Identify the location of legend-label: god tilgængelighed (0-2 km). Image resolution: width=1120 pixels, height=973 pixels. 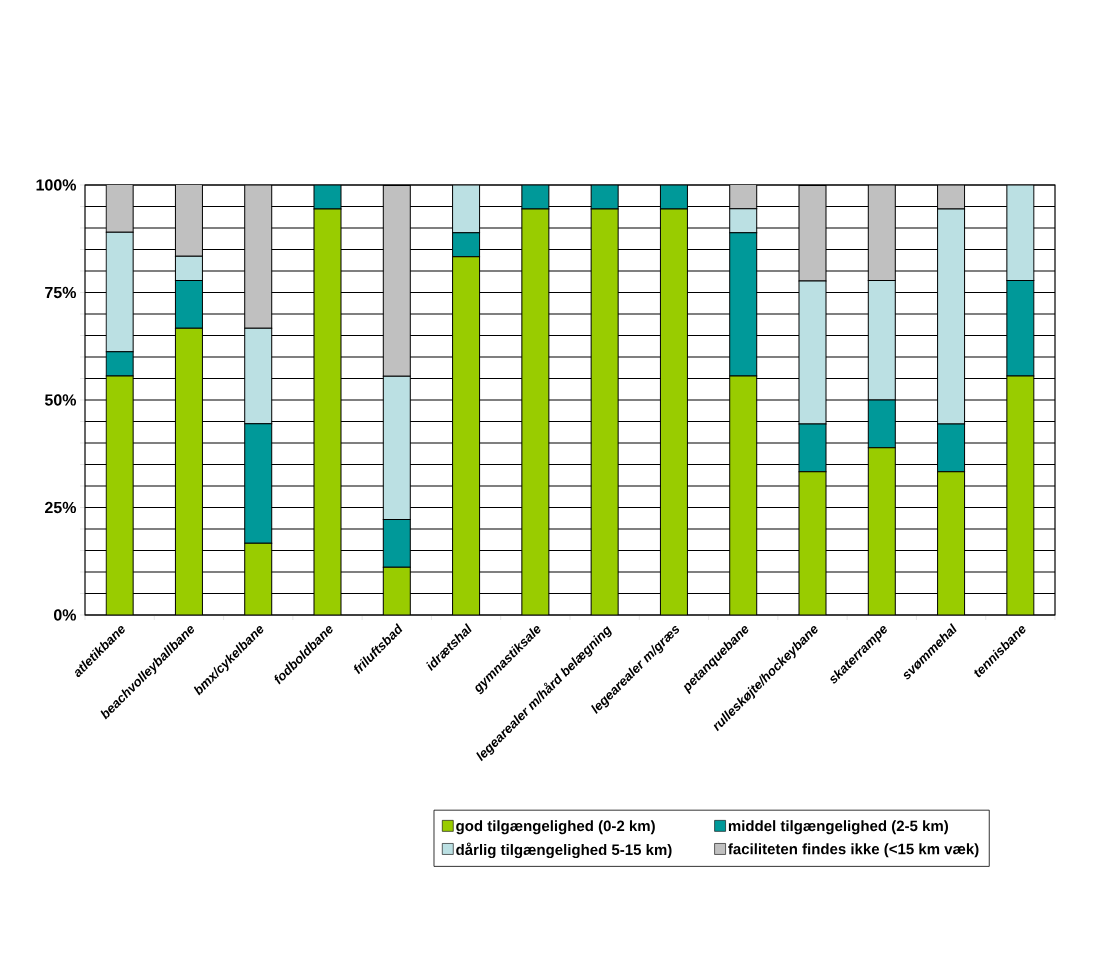
(555, 827).